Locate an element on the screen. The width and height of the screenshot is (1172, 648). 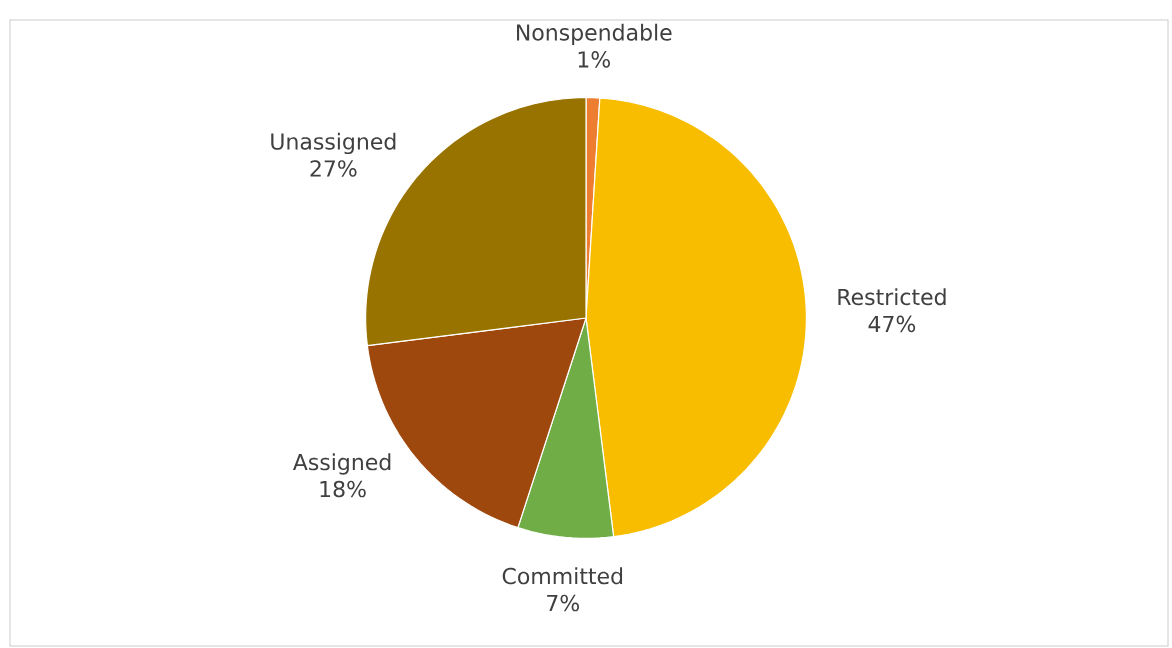
data-label: 7% is located at coordinates (563, 603).